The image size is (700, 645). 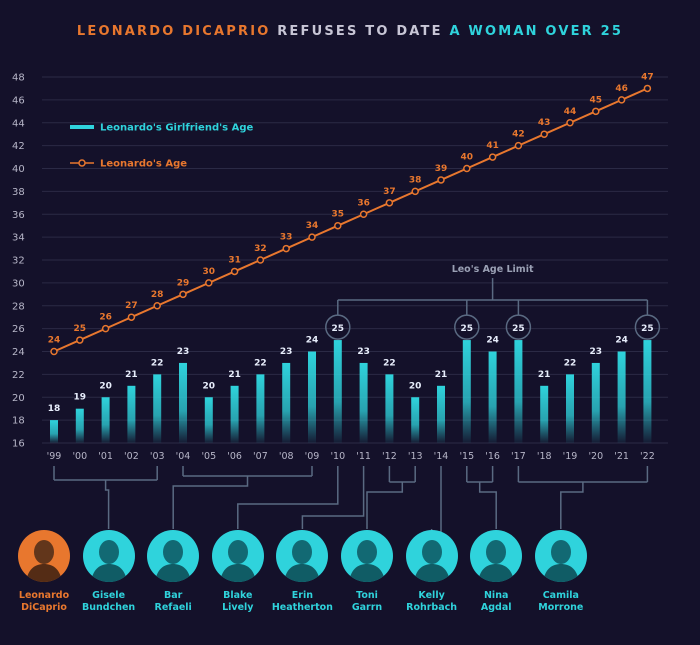 What do you see at coordinates (518, 456) in the screenshot?
I see `x-tick-label: '17` at bounding box center [518, 456].